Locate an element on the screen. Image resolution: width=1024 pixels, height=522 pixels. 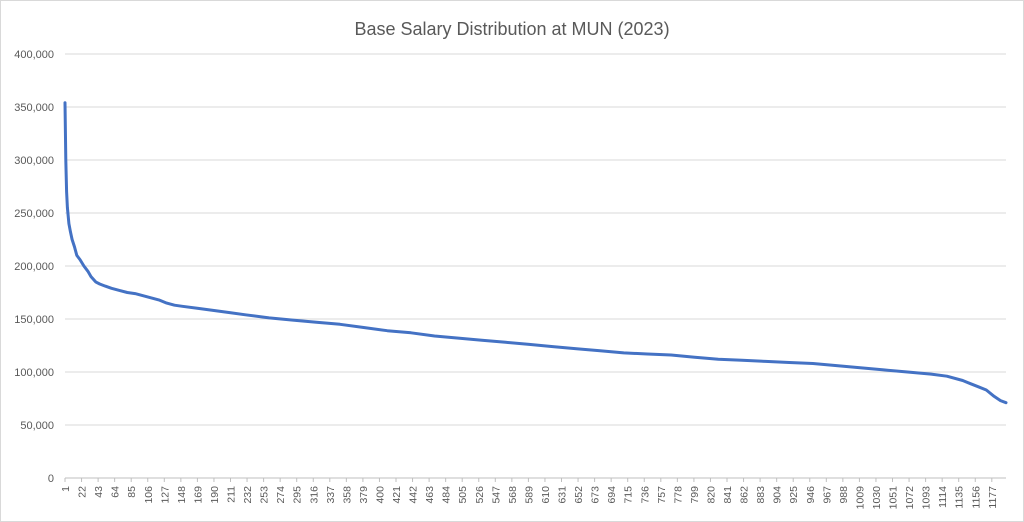
x-tick-label: 400 is located at coordinates (380, 495).